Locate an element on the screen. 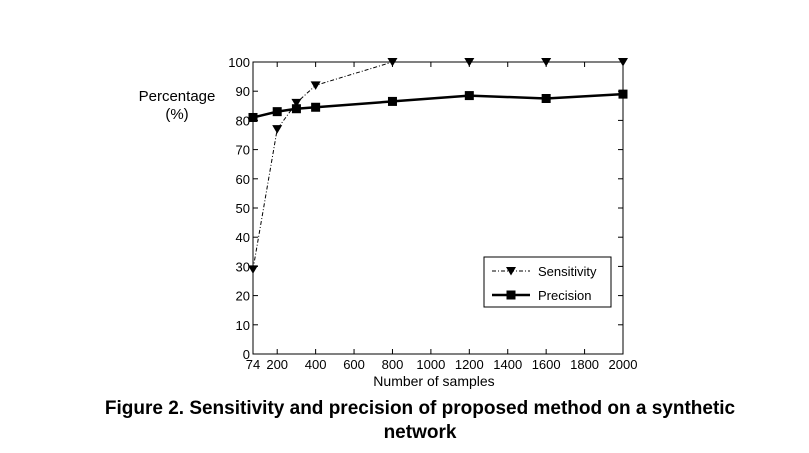  y-tick-label: 80 is located at coordinates (243, 120).